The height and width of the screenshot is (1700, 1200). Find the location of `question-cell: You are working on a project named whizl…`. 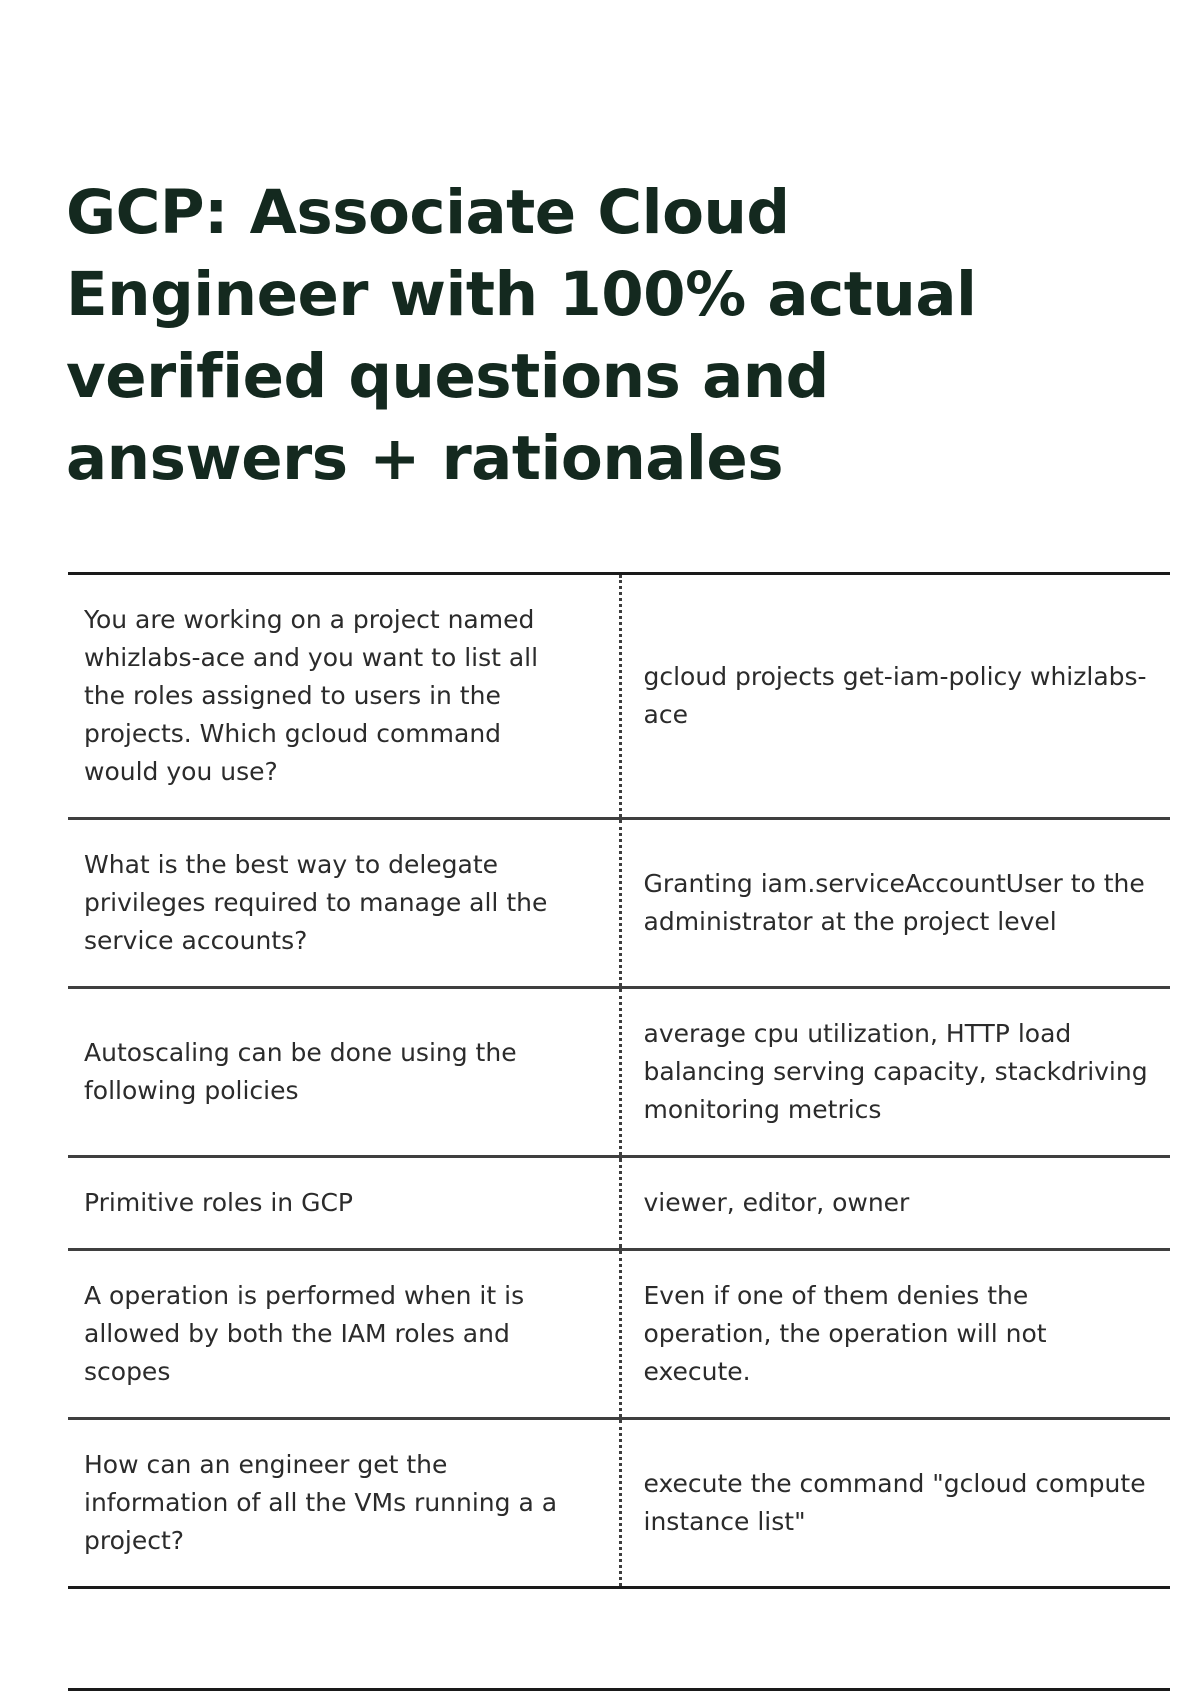

question-cell: You are working on a project named whizl… is located at coordinates (345, 696).